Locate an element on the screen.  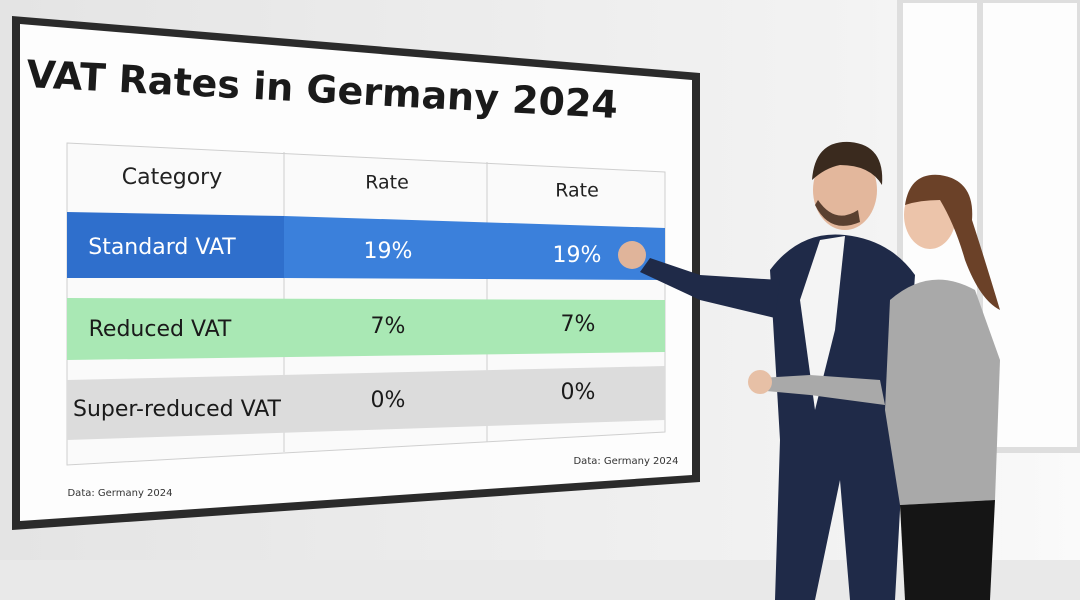
table-cell: Reduced VAT is located at coordinates (160, 329).